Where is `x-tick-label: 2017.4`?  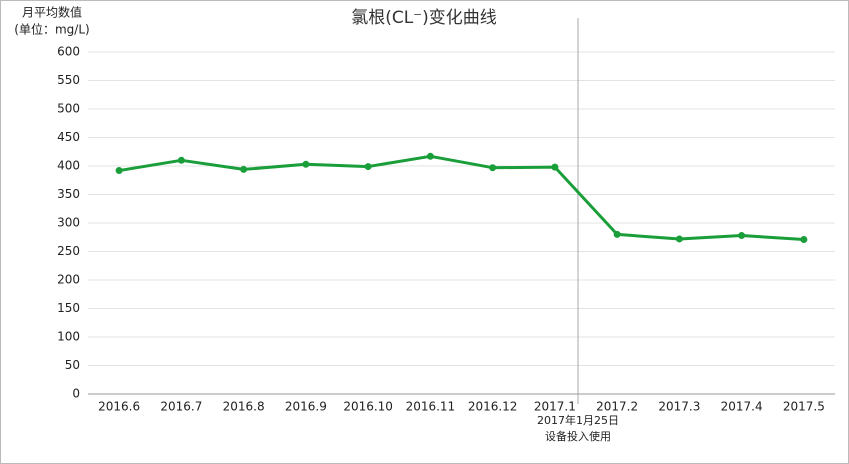 x-tick-label: 2017.4 is located at coordinates (742, 407).